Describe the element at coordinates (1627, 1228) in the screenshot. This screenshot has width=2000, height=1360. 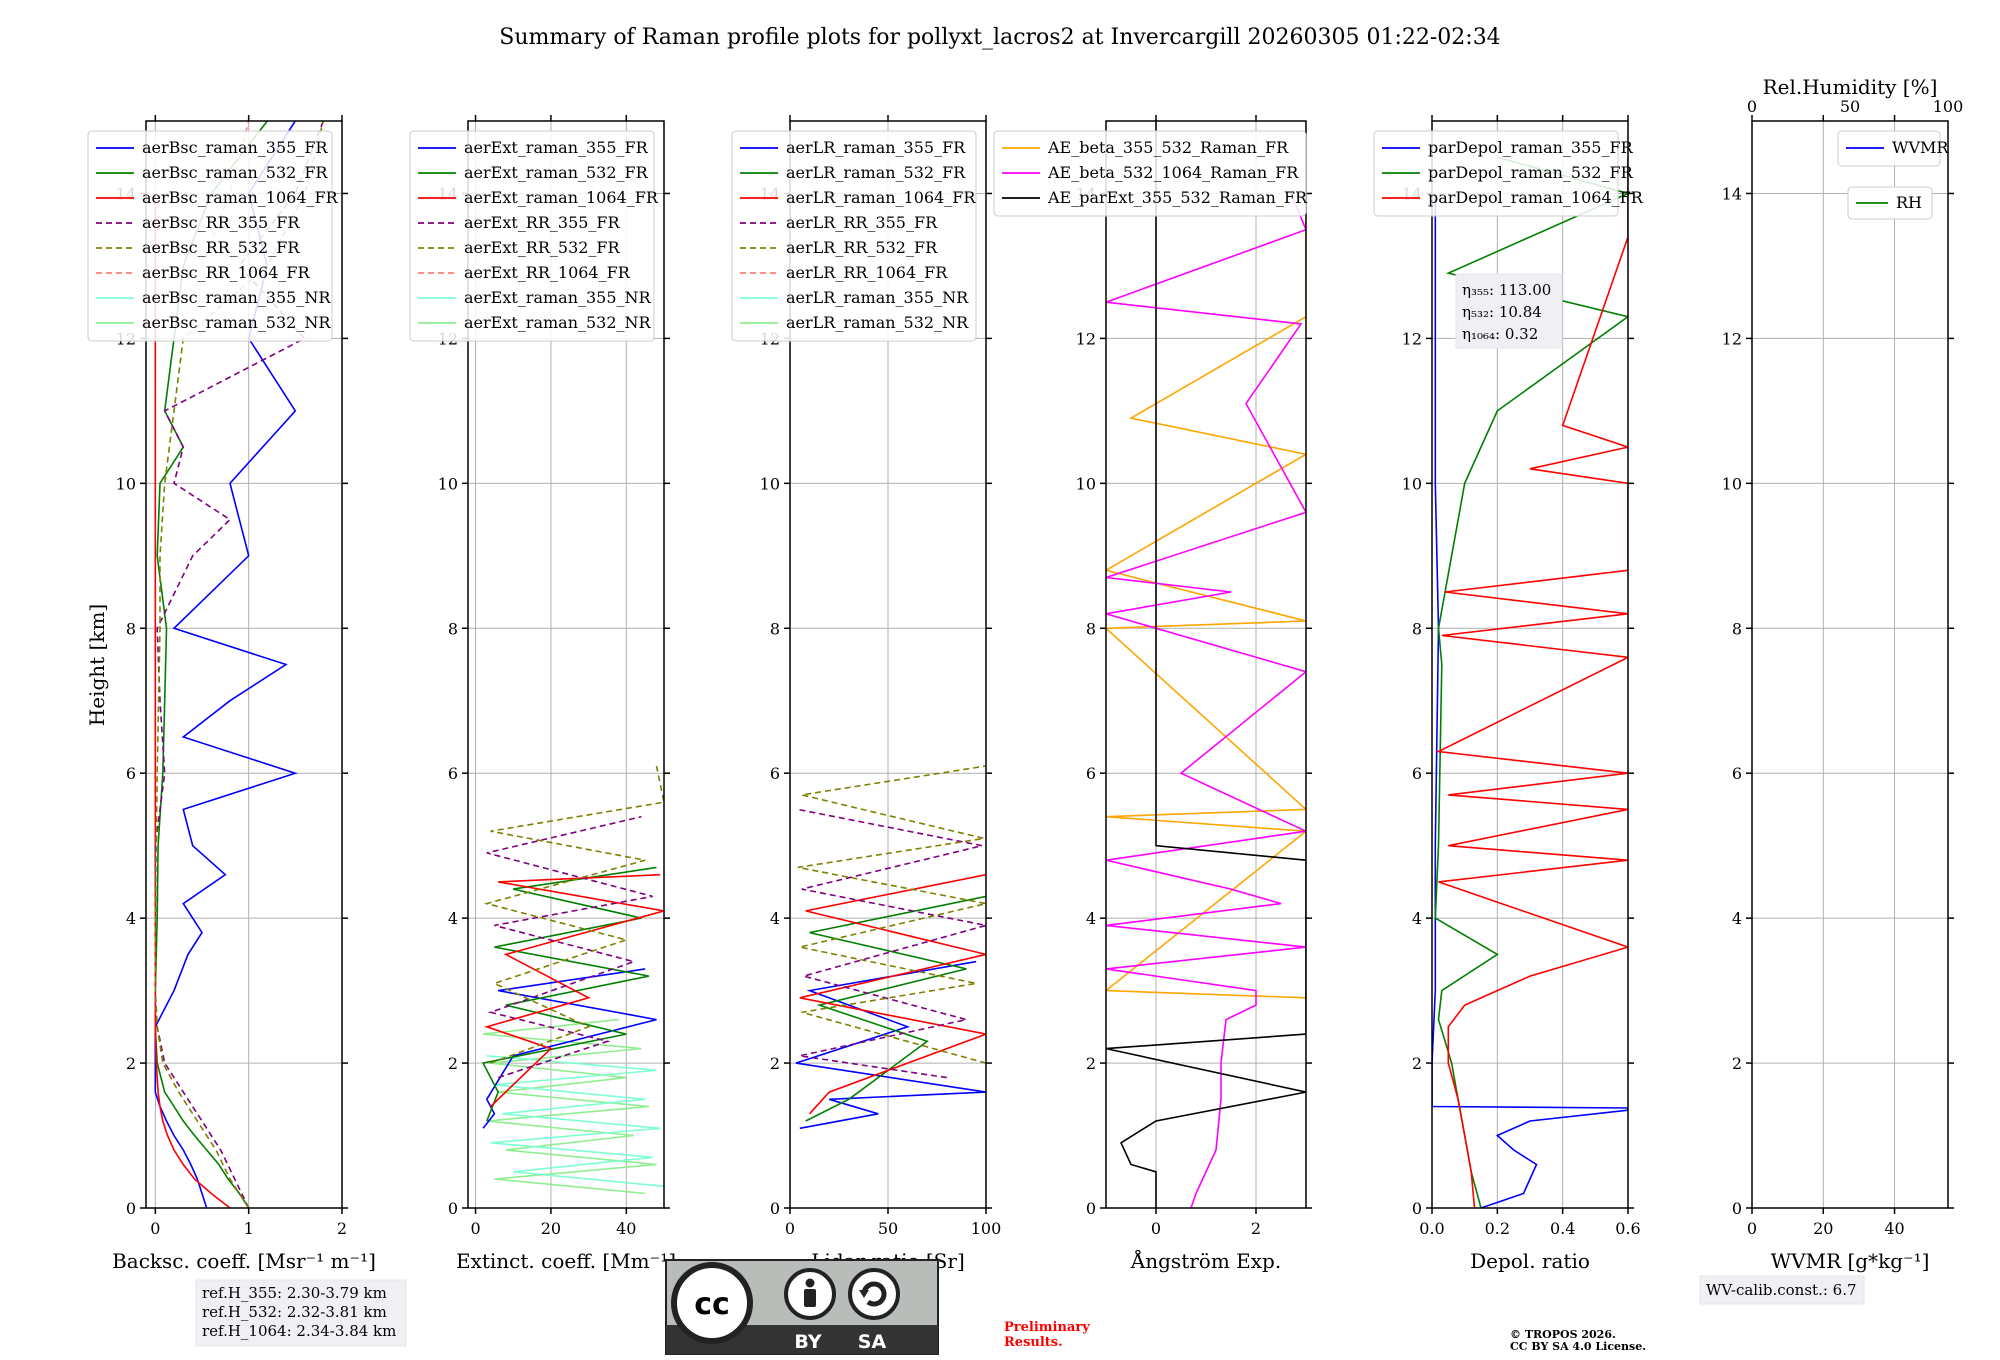
I see `x-tick-label: 0.6` at that location.